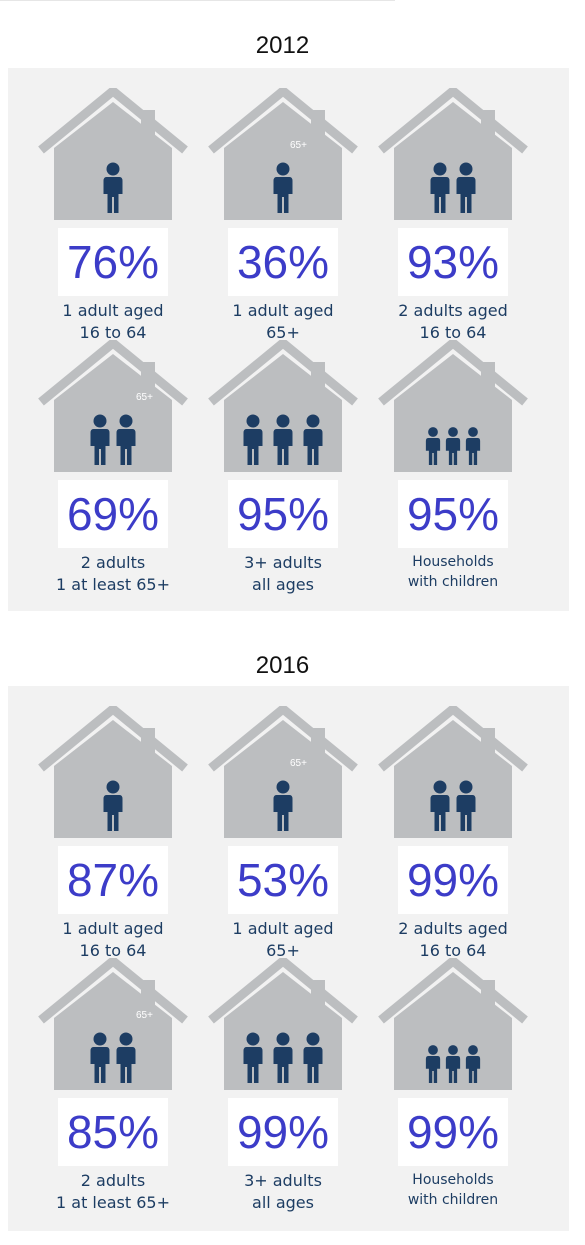 This screenshot has height=1245, width=585. I want to click on household-card: 95% Households with children, so click(453, 477).